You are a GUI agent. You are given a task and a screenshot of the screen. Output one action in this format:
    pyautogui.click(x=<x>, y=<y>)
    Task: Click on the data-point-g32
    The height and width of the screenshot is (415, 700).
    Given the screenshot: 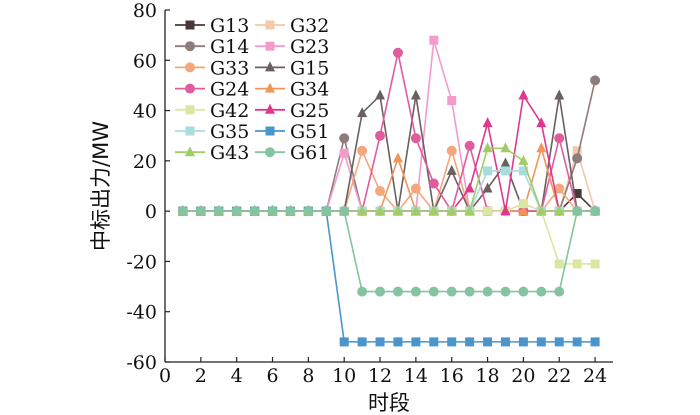 What is the action you would take?
    pyautogui.click(x=577, y=151)
    